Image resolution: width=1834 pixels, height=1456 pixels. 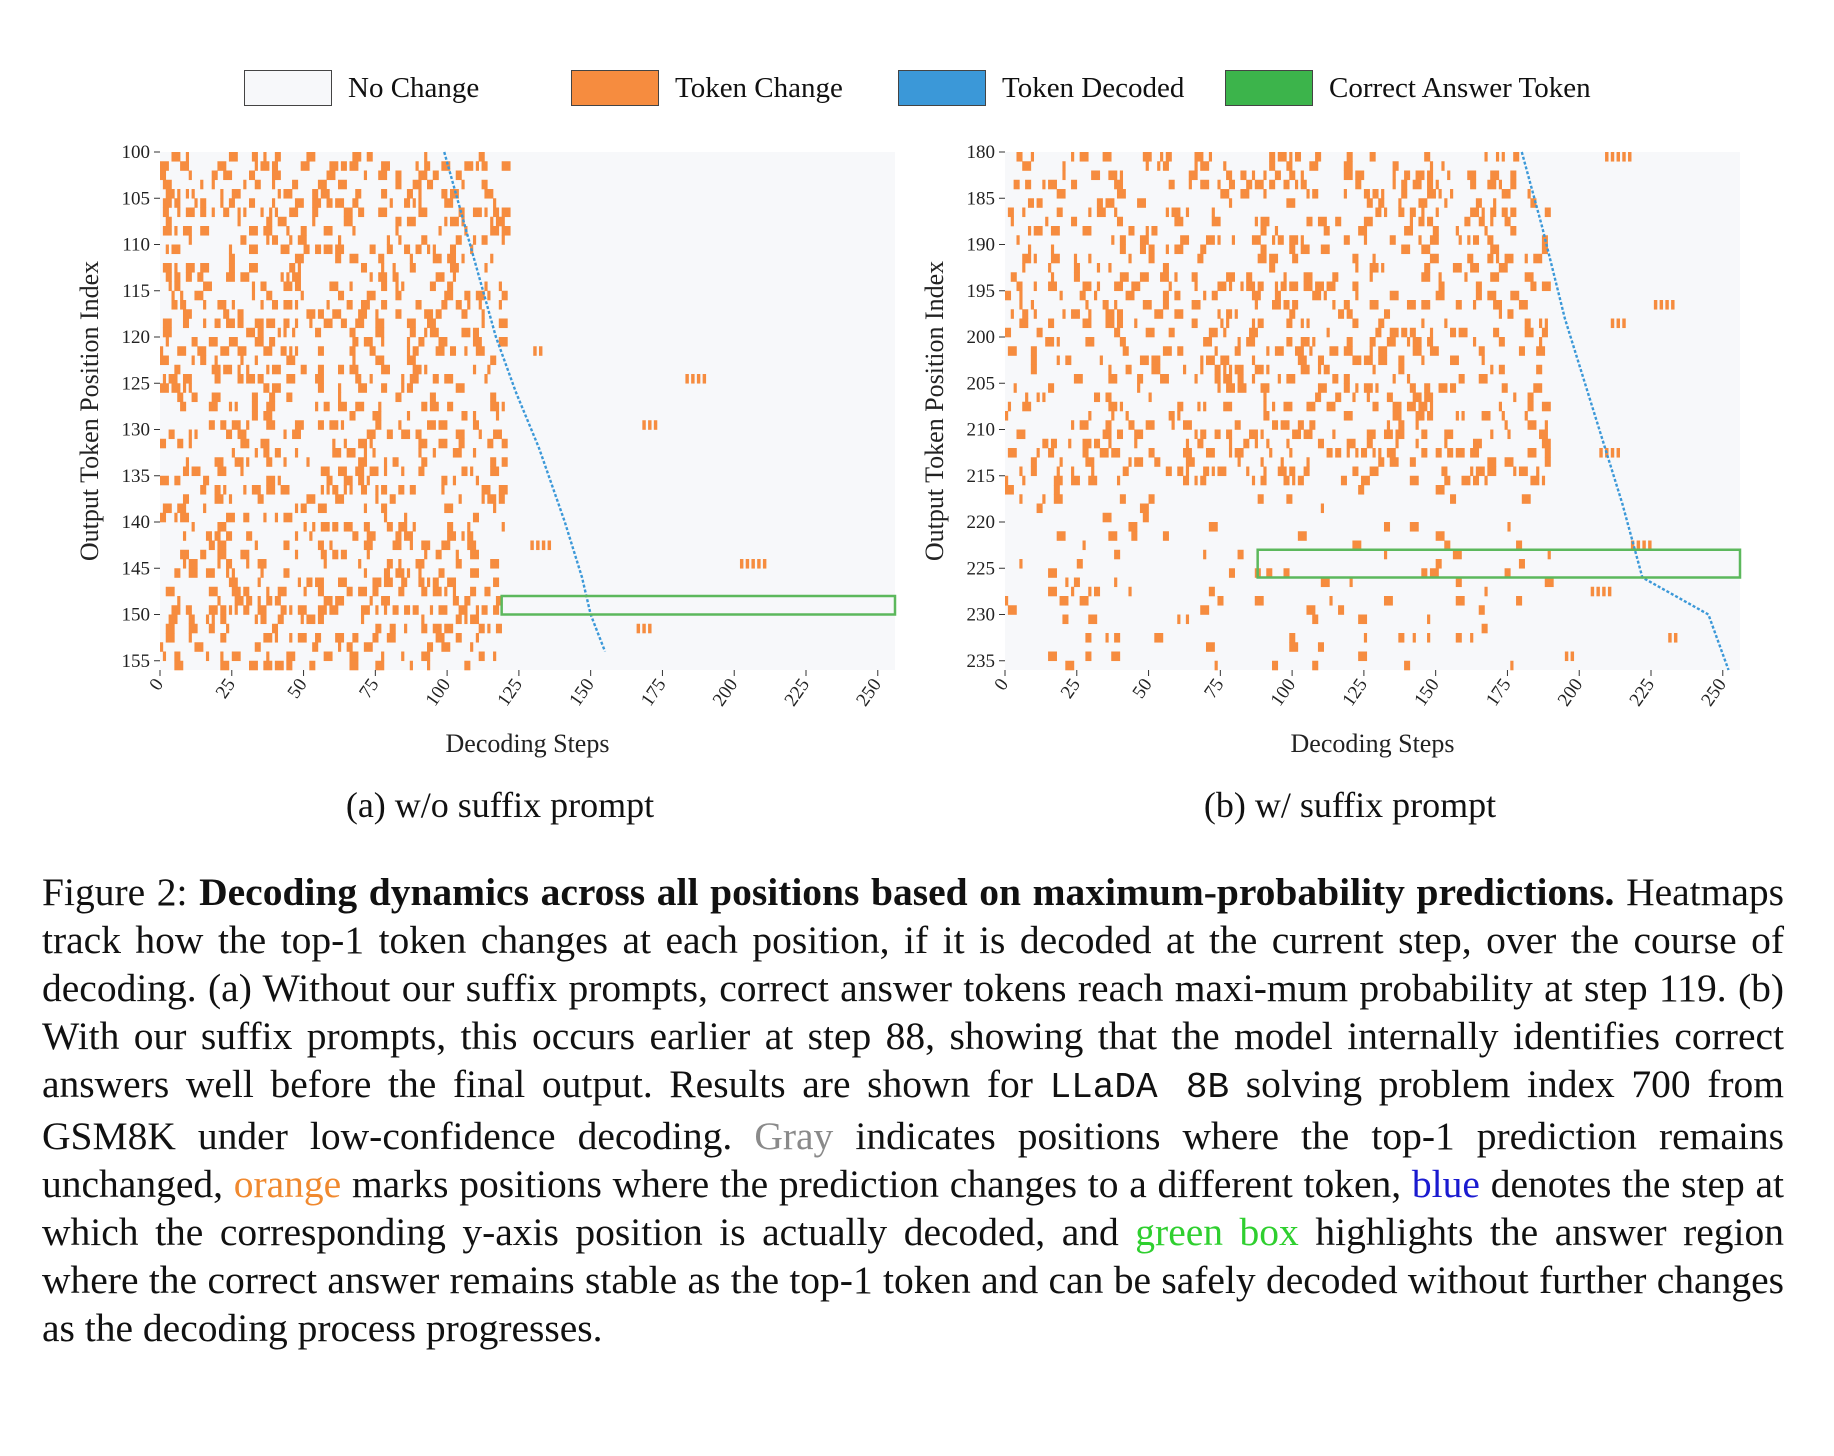 I want to click on x-tick-label: 125, so click(x=1355, y=692).